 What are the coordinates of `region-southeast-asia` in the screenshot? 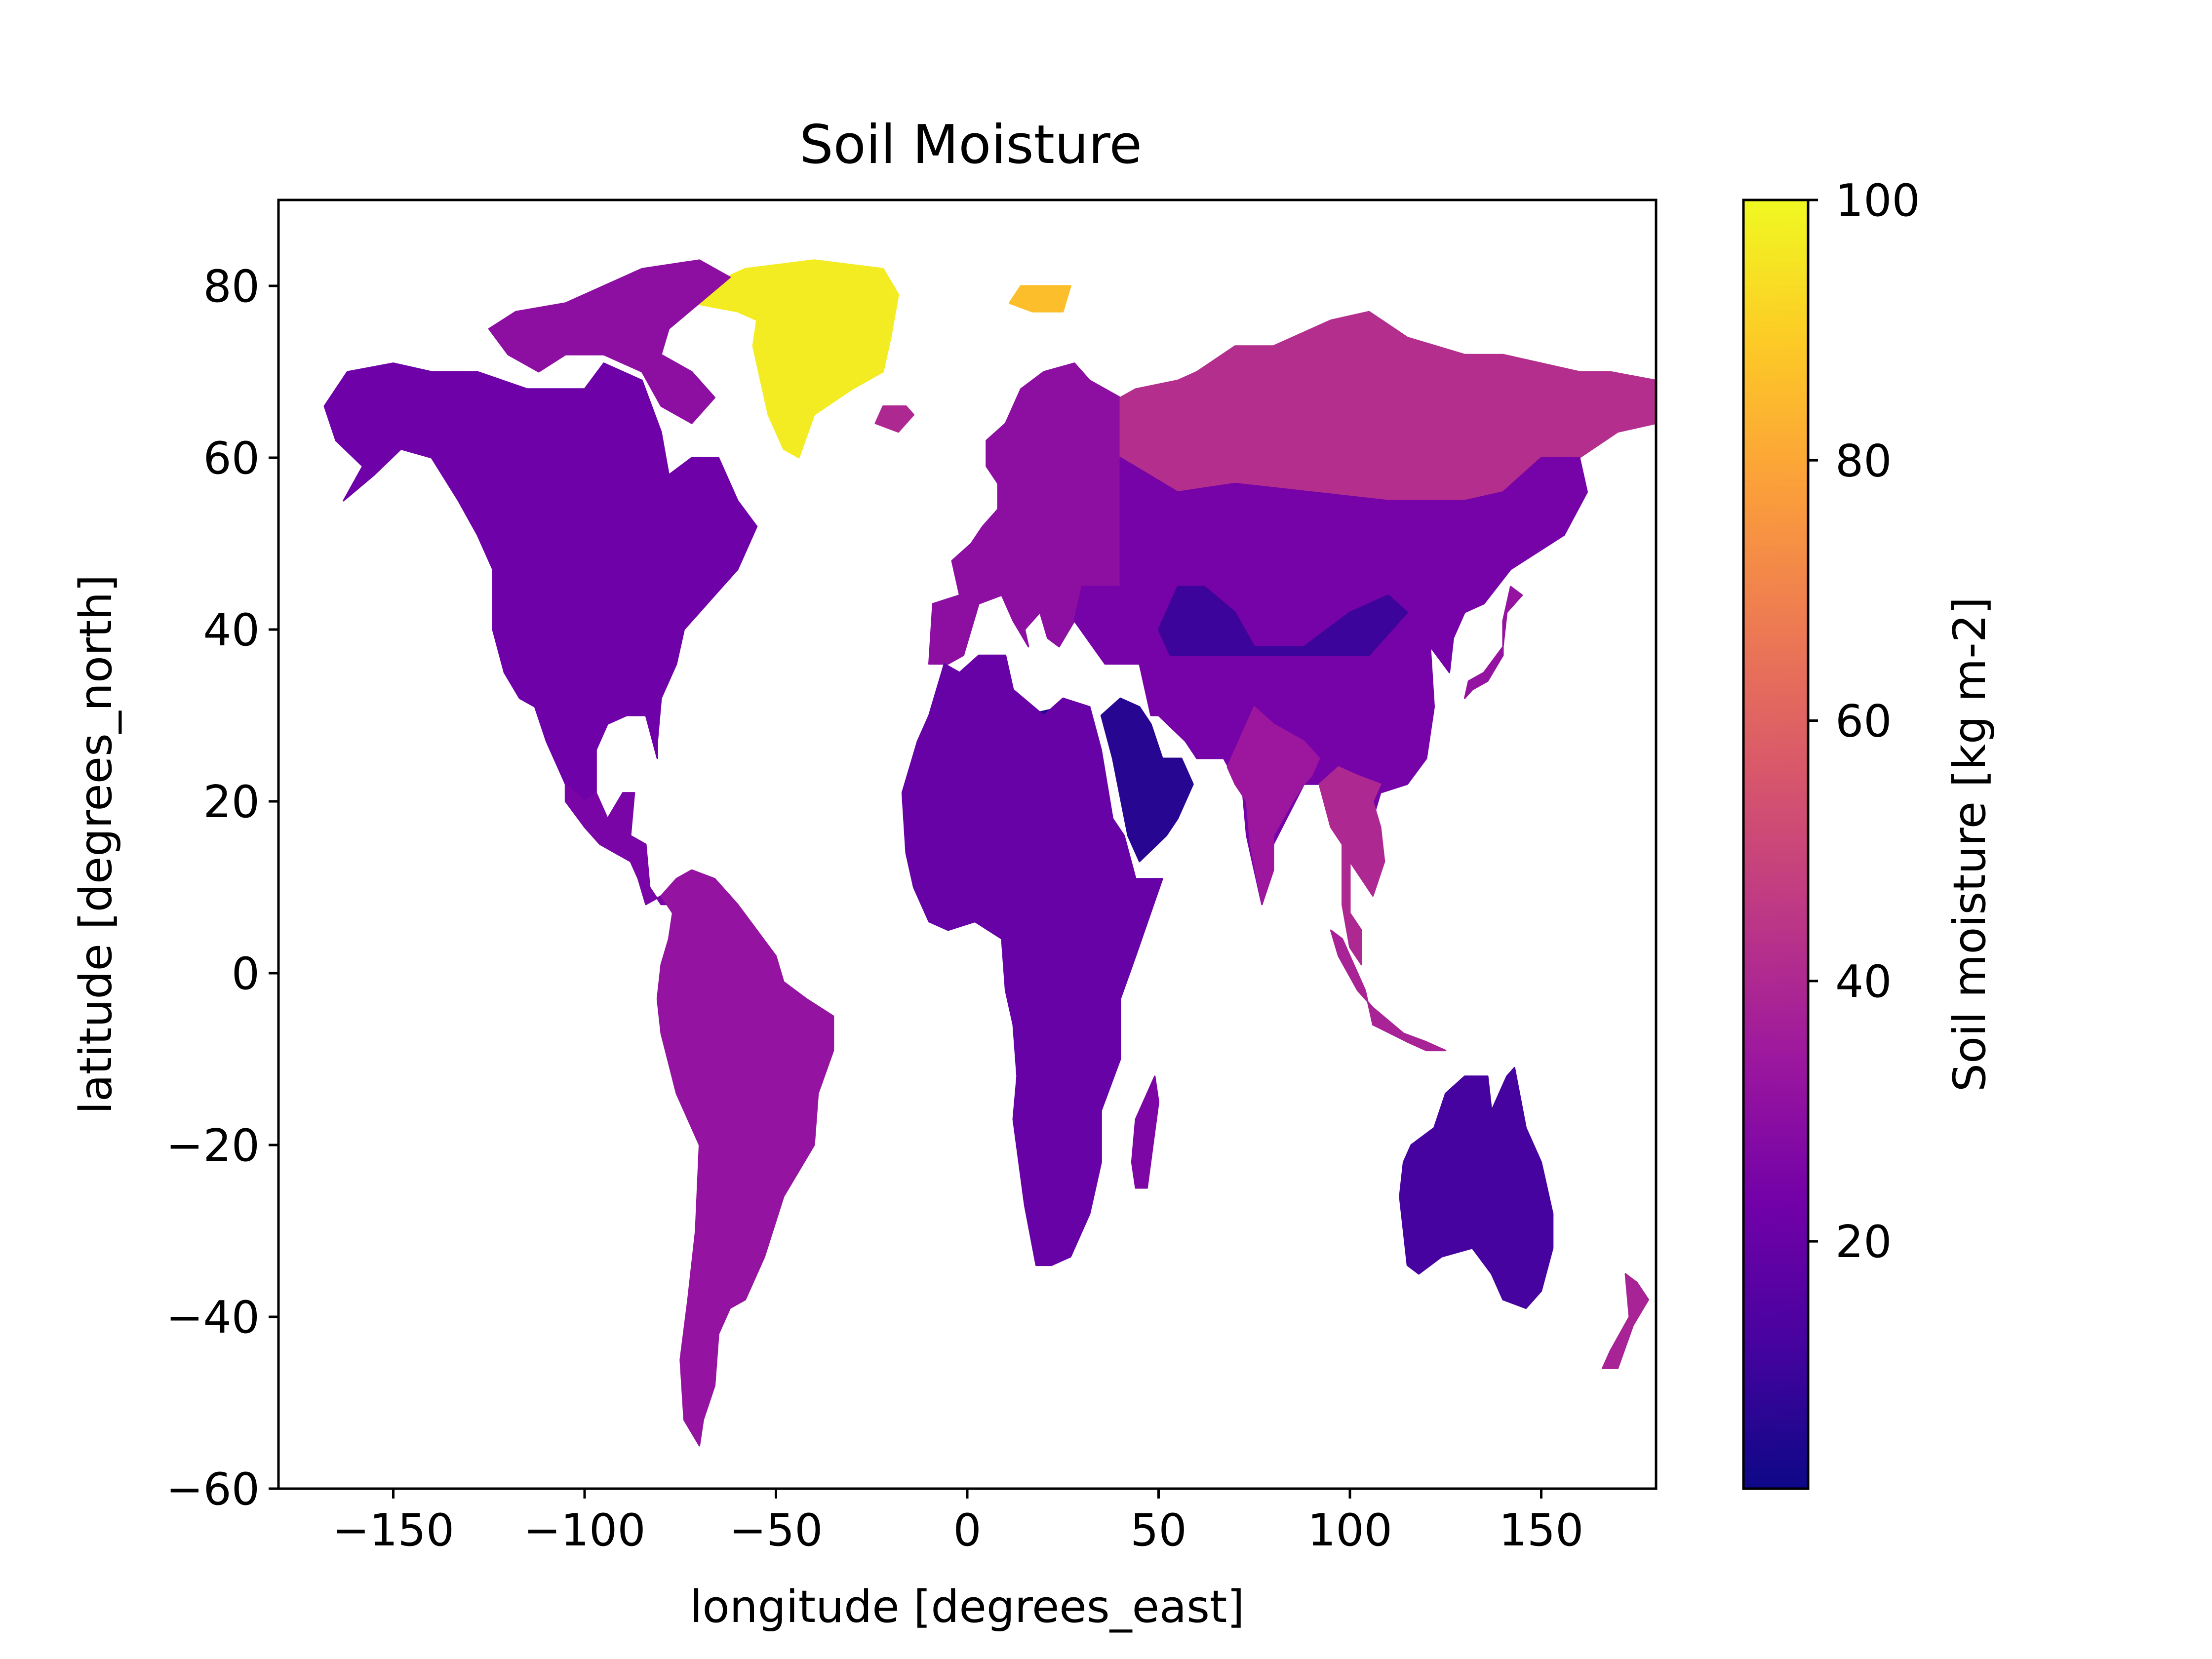 It's located at (1351, 866).